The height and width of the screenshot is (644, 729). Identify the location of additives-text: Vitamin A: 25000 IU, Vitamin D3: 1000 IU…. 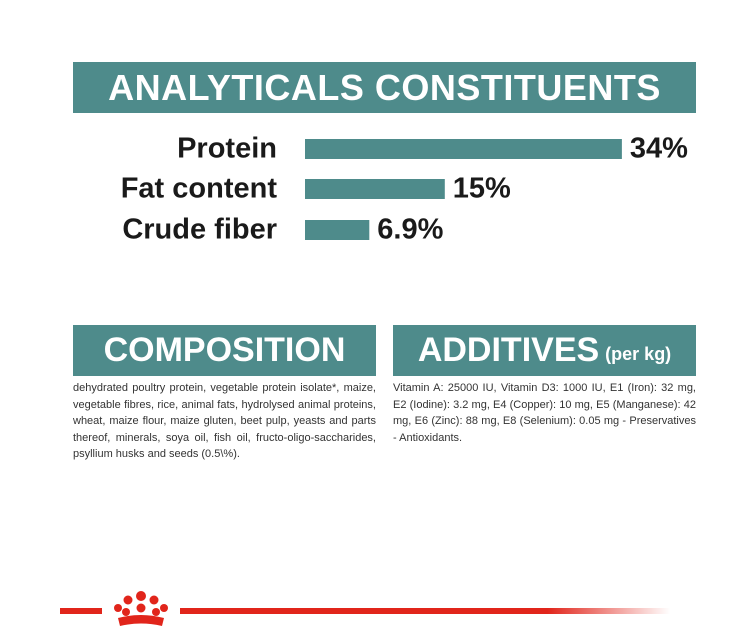
(544, 413).